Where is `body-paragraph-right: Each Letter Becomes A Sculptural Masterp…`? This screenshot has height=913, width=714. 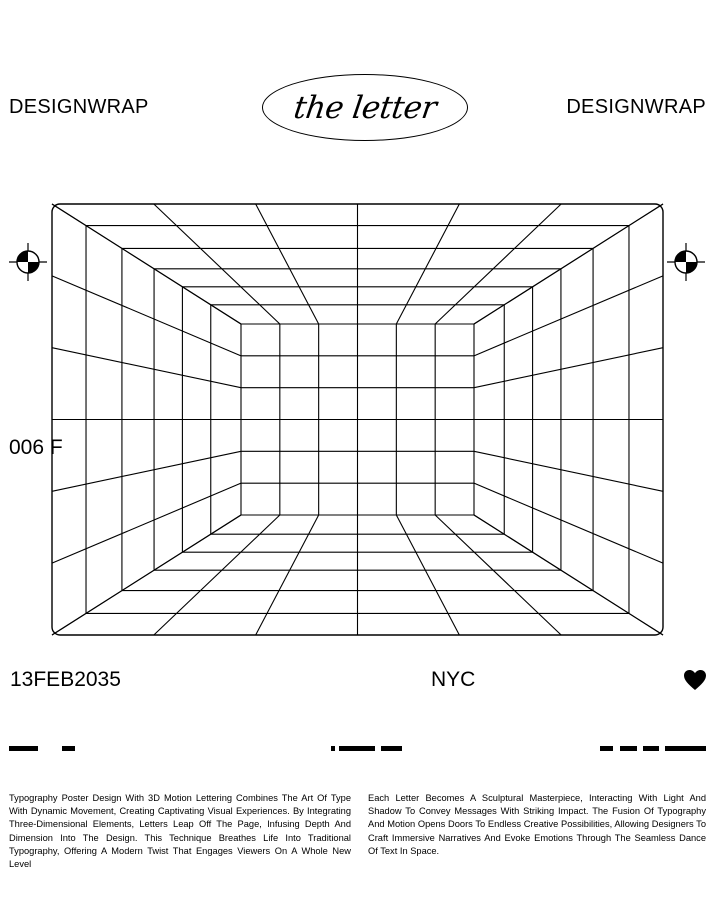 body-paragraph-right: Each Letter Becomes A Sculptural Masterp… is located at coordinates (537, 824).